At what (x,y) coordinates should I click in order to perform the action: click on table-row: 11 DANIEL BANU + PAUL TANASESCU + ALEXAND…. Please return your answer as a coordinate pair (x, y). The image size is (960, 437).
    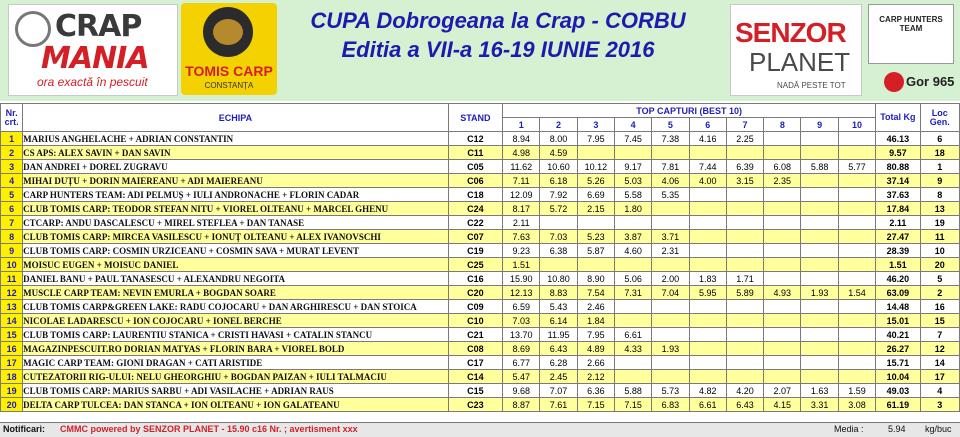
    Looking at the image, I should click on (480, 278).